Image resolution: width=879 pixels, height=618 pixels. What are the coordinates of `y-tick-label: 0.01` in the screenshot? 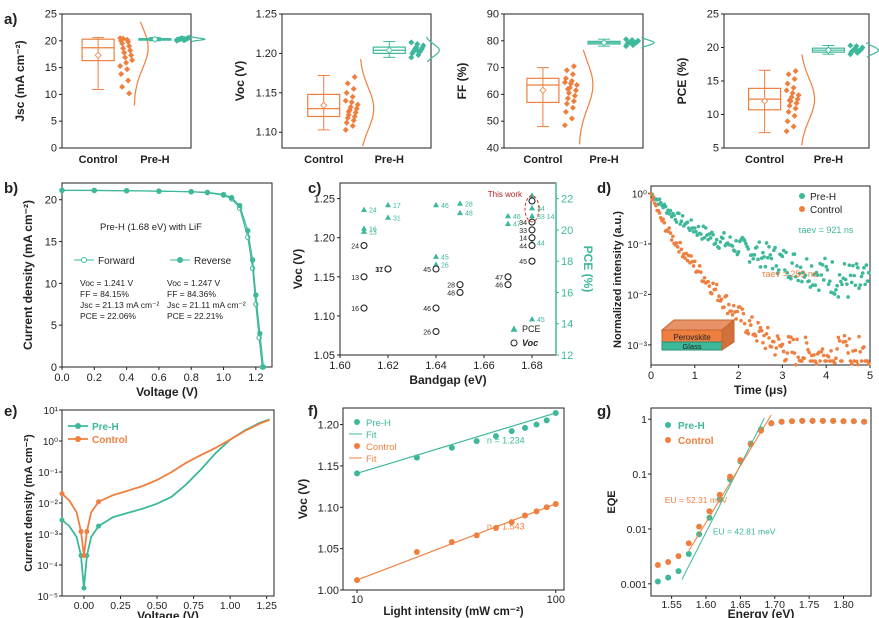 It's located at (637, 530).